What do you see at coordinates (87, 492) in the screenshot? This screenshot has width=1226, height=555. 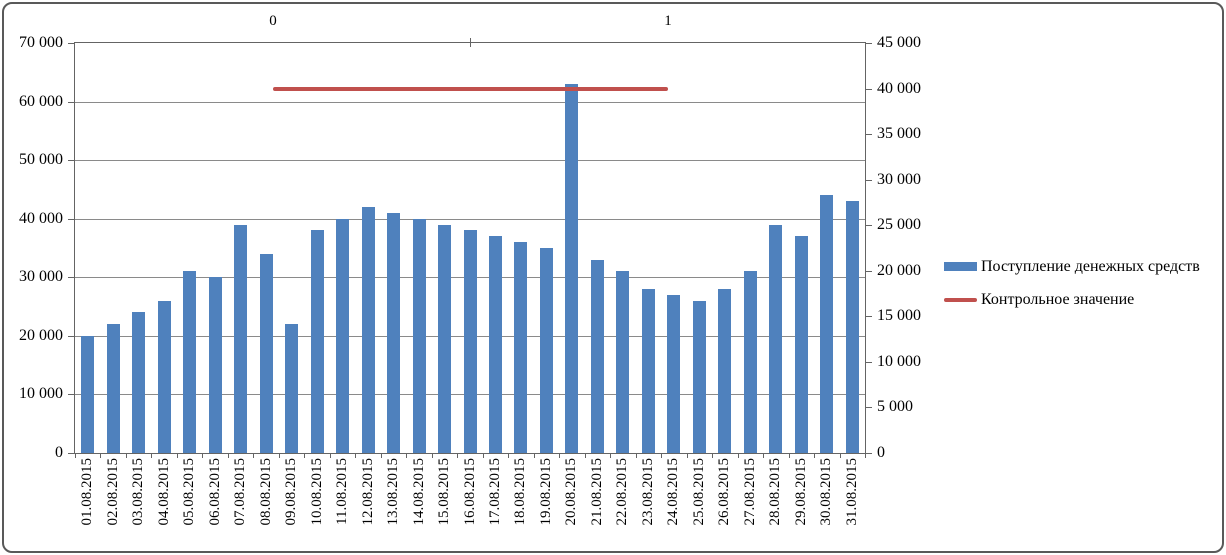 I see `x-axis-tick-label: 01.08.2015` at bounding box center [87, 492].